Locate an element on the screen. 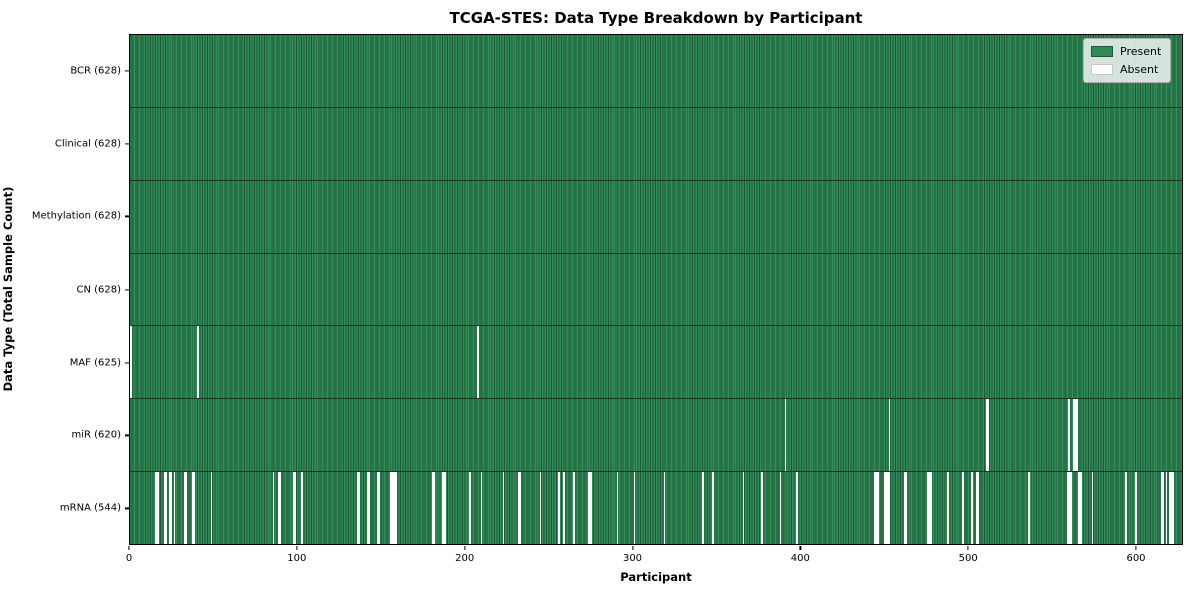 The width and height of the screenshot is (1200, 600). legend-swatch-present is located at coordinates (1102, 51).